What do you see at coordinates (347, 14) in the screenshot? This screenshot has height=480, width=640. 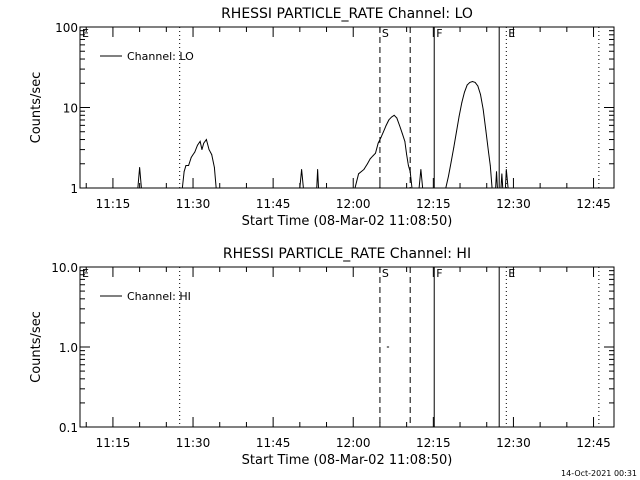 I see `chart-title: RHESSI PARTICLE_RATE Channel: LO` at bounding box center [347, 14].